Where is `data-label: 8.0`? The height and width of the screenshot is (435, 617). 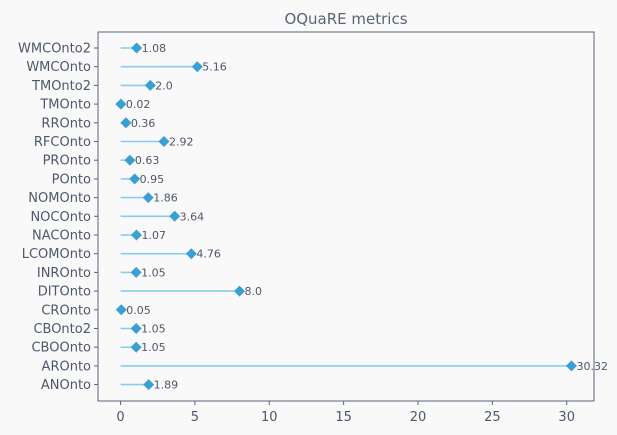
data-label: 8.0 is located at coordinates (254, 291).